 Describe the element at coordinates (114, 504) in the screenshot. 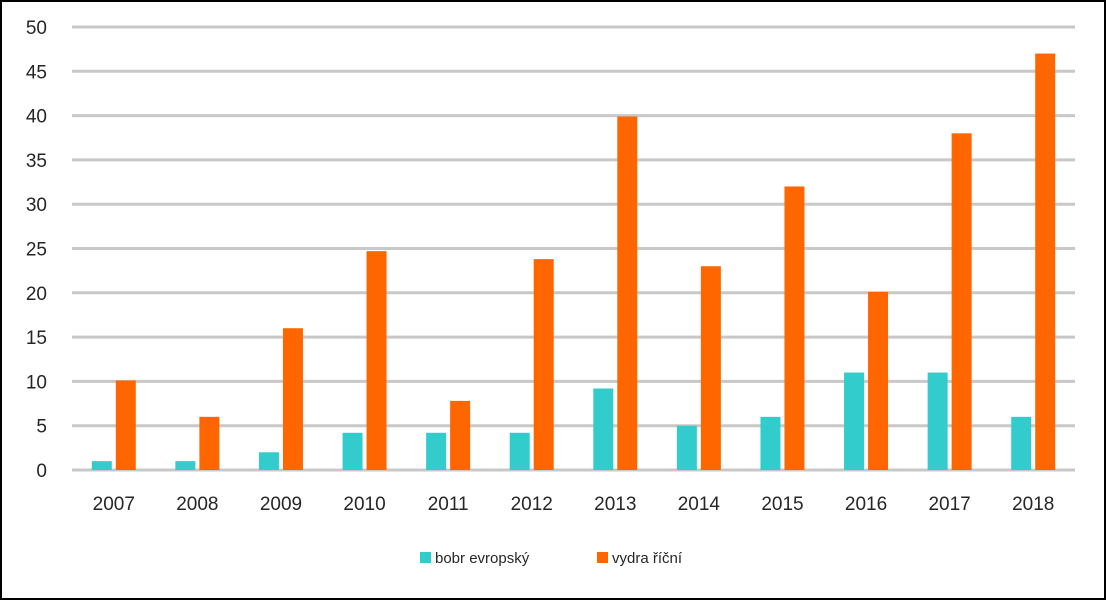

I see `x-tick-label: 2007` at that location.